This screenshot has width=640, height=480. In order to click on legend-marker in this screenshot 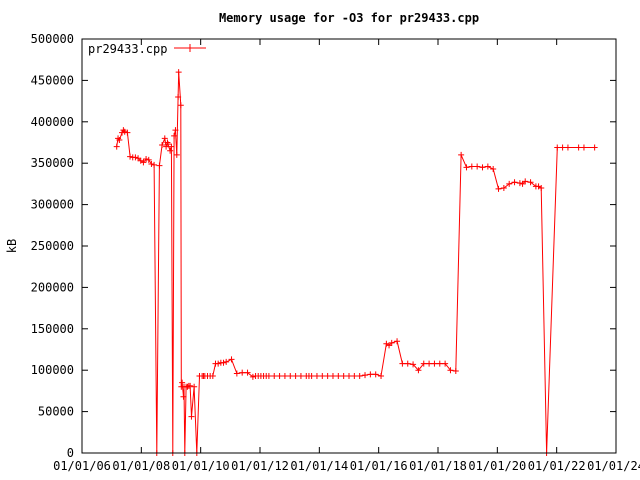, I will do `click(190, 48)`.